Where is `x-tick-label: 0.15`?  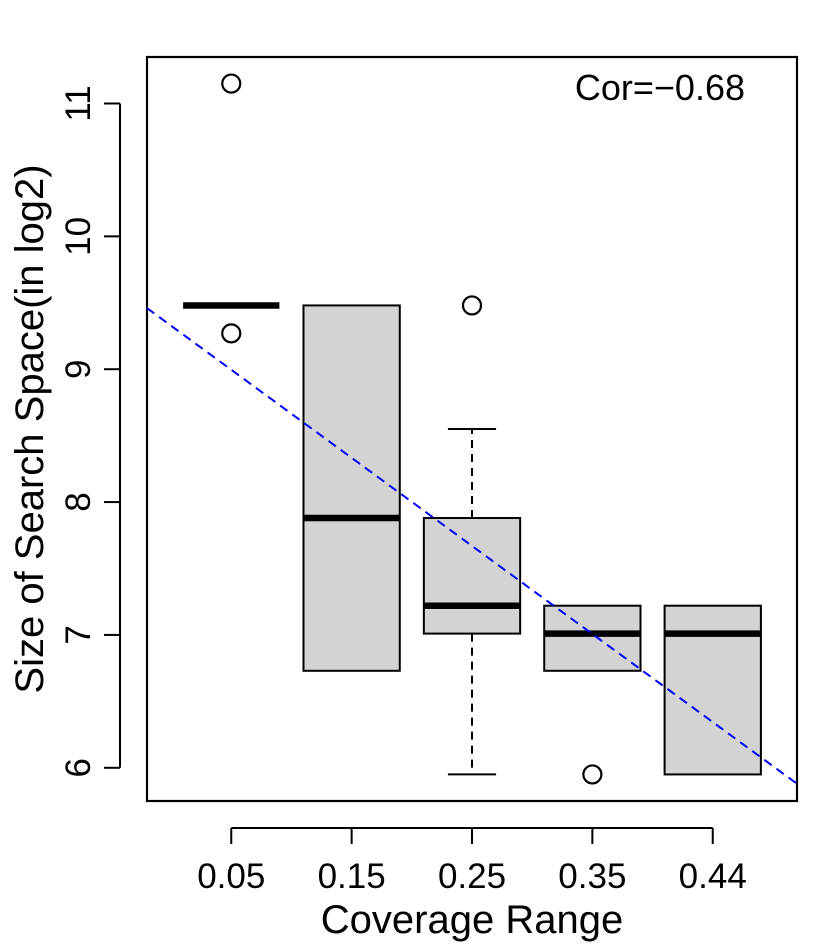
x-tick-label: 0.15 is located at coordinates (352, 876).